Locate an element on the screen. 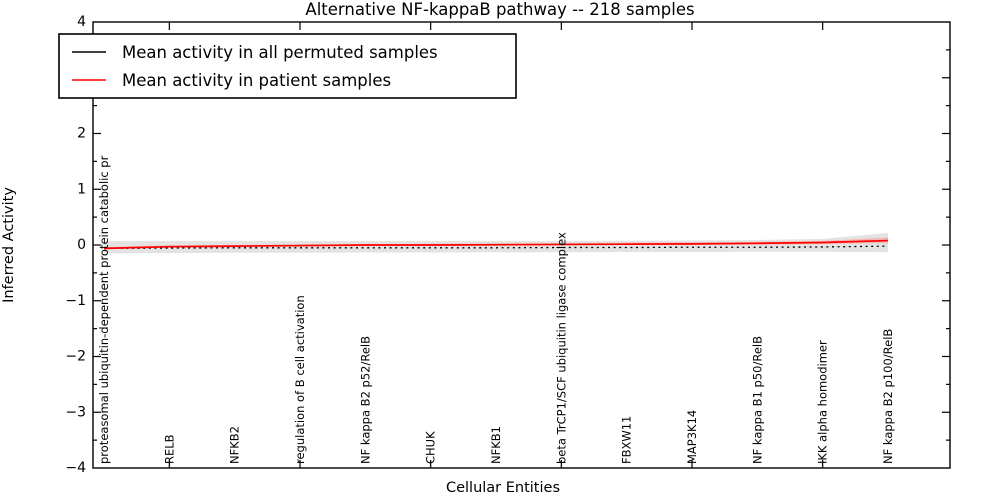  y-tick-label: −1 is located at coordinates (75, 301).